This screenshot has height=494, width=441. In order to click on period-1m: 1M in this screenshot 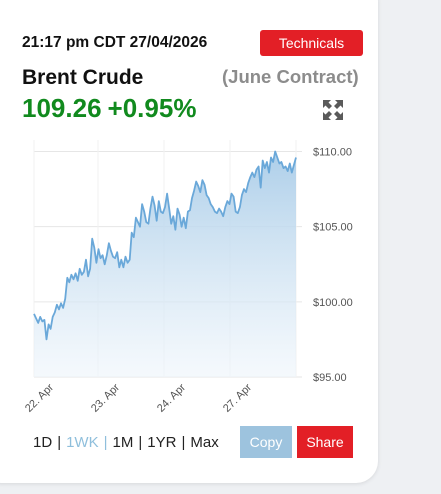, I will do `click(123, 442)`.